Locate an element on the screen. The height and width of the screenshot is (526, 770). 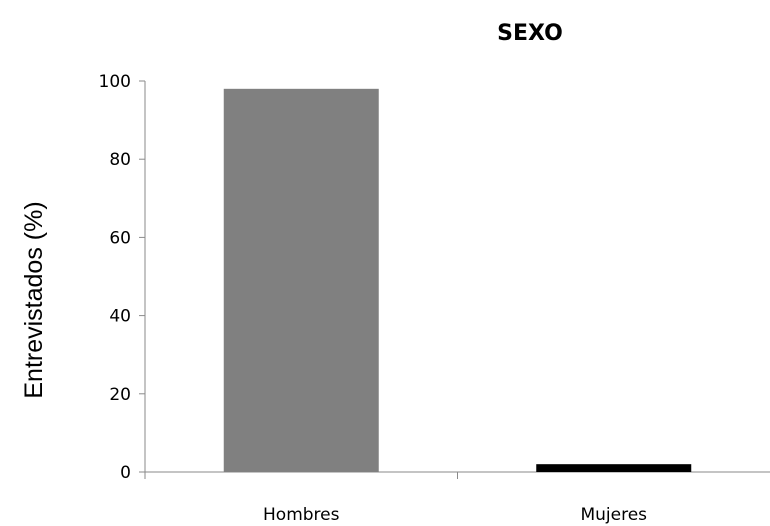
y-tick-label: 100 is located at coordinates (115, 82).